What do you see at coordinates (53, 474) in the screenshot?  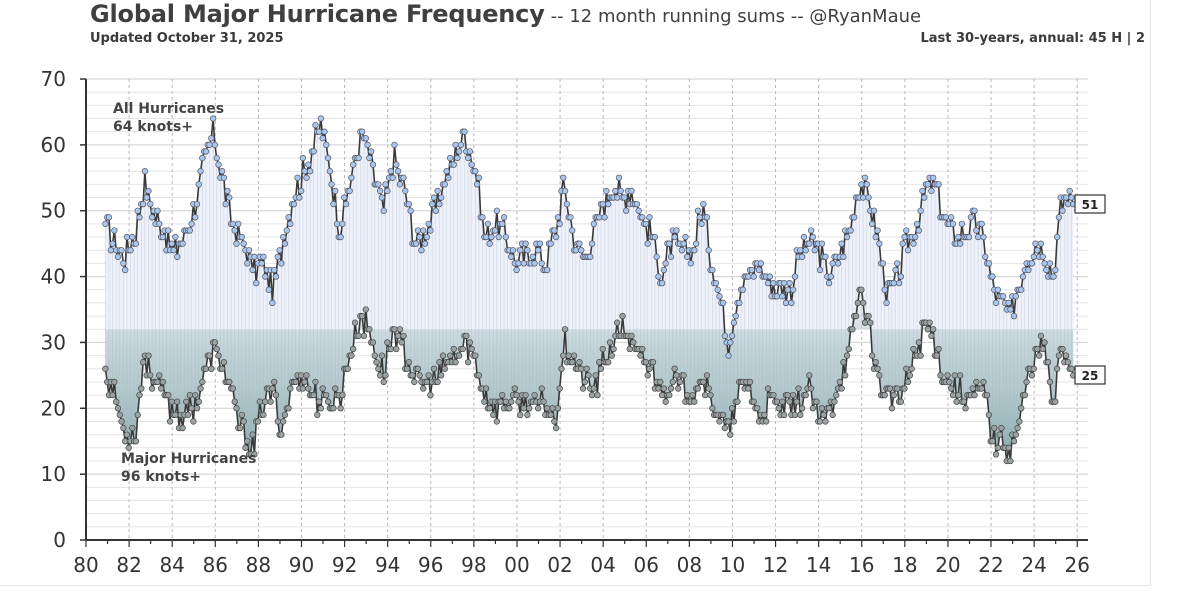 I see `y-tick-label: 10` at bounding box center [53, 474].